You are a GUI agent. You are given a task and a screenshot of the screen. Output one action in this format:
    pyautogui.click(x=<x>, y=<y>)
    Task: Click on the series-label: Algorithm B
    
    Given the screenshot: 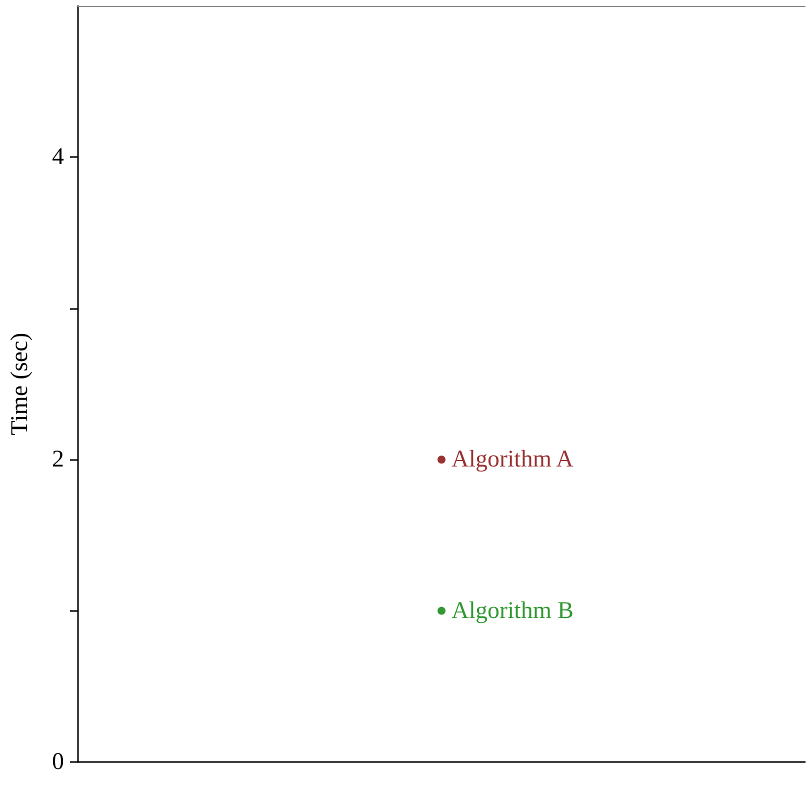 What is the action you would take?
    pyautogui.click(x=513, y=611)
    